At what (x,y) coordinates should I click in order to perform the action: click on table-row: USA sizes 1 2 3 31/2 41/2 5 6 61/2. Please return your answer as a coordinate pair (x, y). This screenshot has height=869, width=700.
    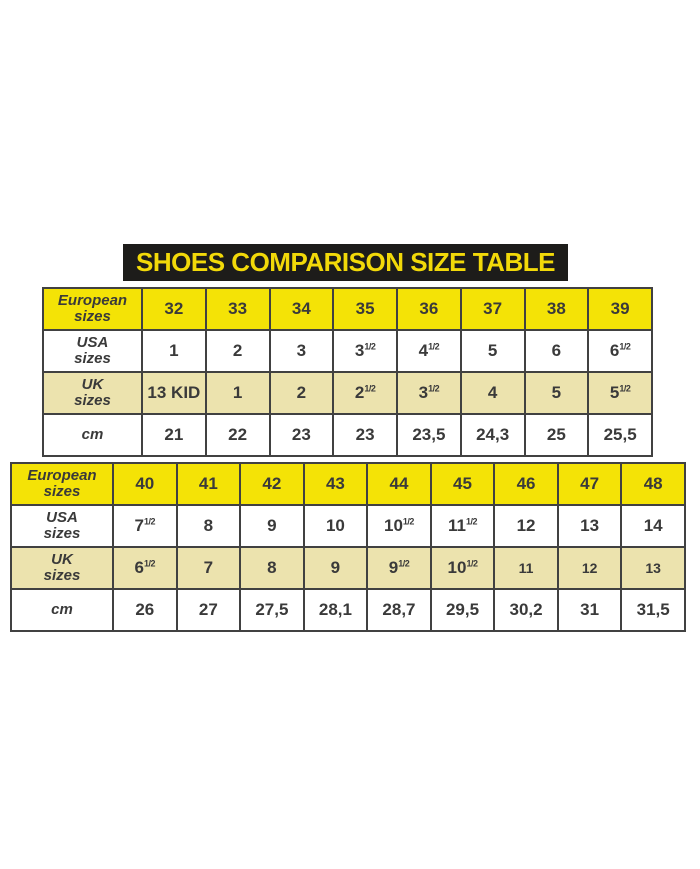
    Looking at the image, I should click on (347, 351).